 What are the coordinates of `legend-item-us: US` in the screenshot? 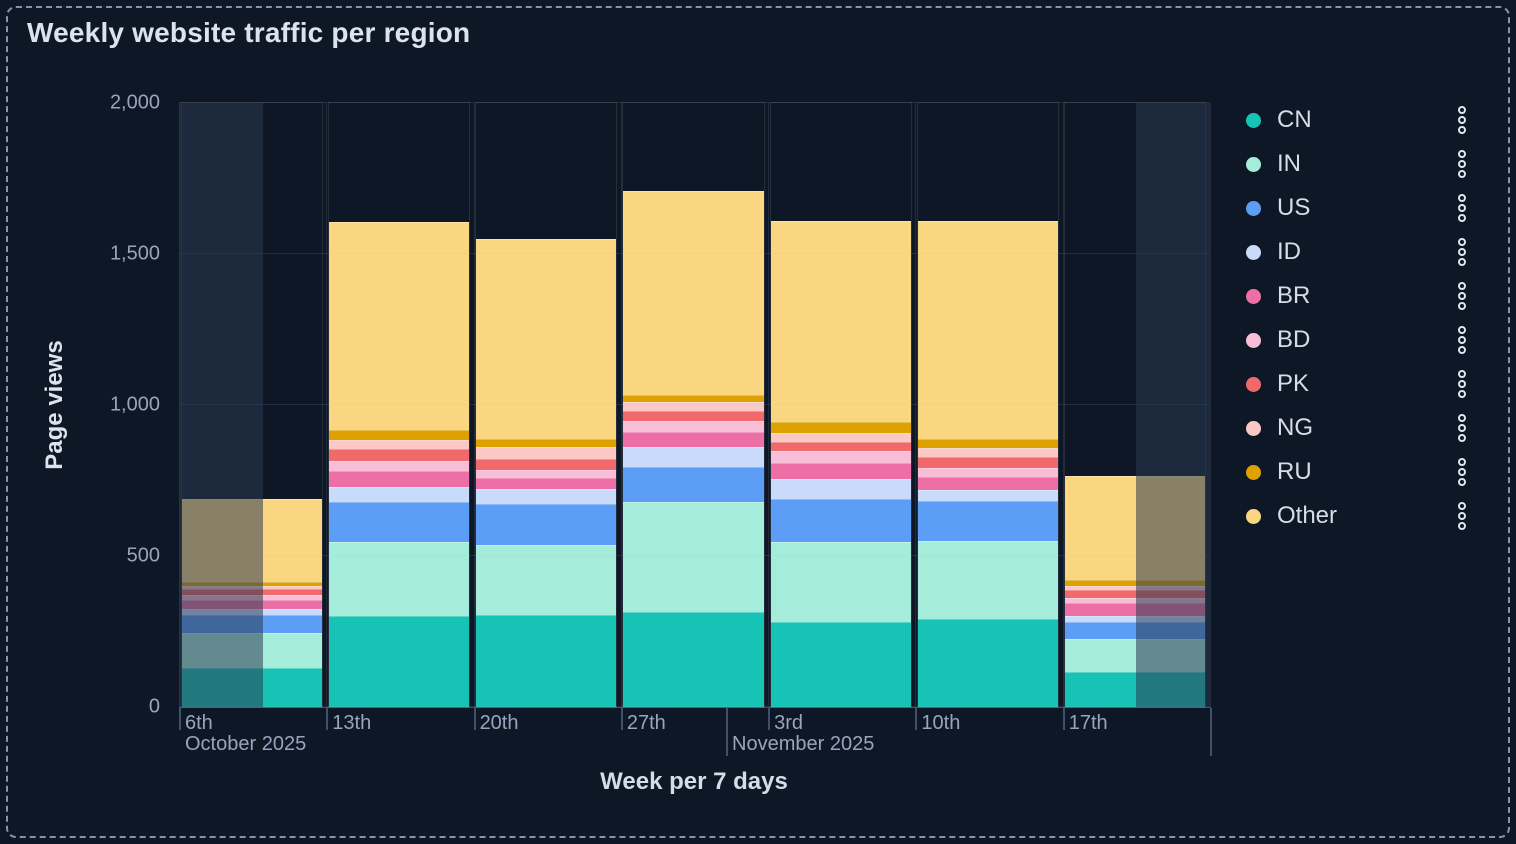 It's located at (1357, 208).